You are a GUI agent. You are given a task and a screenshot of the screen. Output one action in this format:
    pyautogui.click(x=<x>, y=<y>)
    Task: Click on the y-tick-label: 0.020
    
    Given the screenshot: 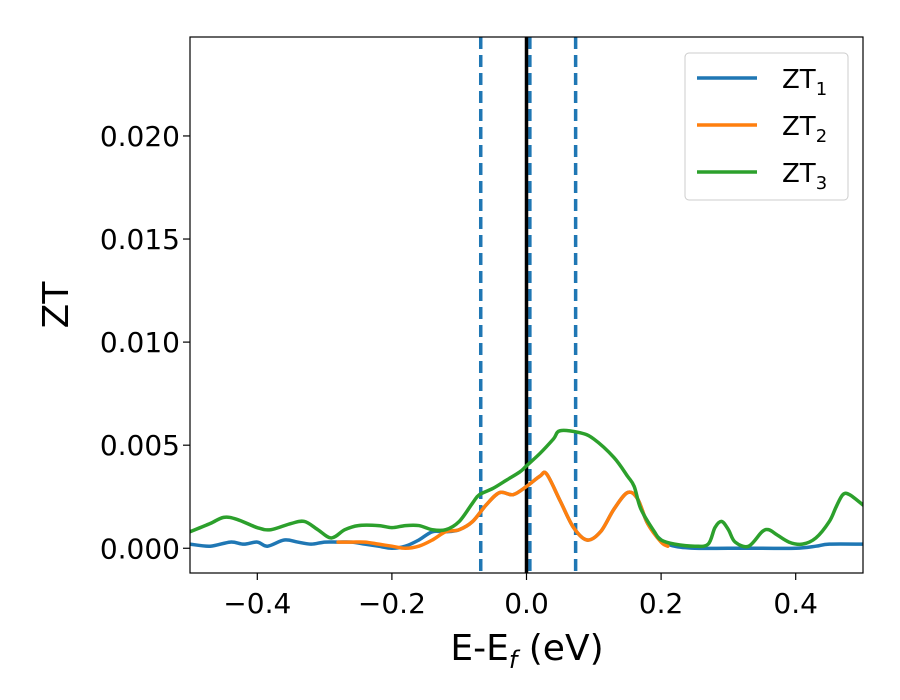 What is the action you would take?
    pyautogui.click(x=140, y=136)
    